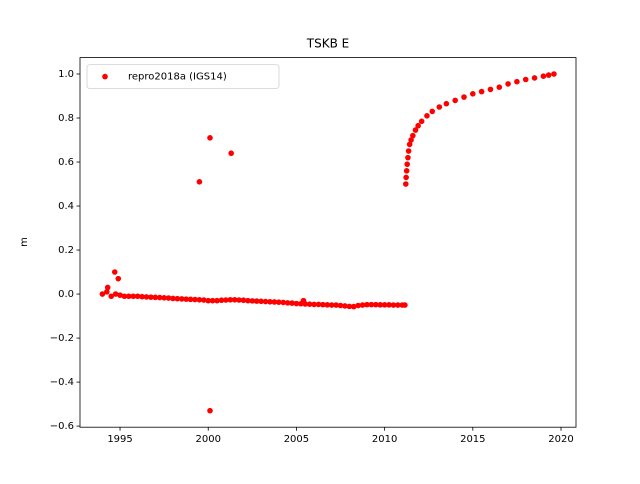 The width and height of the screenshot is (640, 484). What do you see at coordinates (66, 294) in the screenshot?
I see `y-tick-label: 0.0` at bounding box center [66, 294].